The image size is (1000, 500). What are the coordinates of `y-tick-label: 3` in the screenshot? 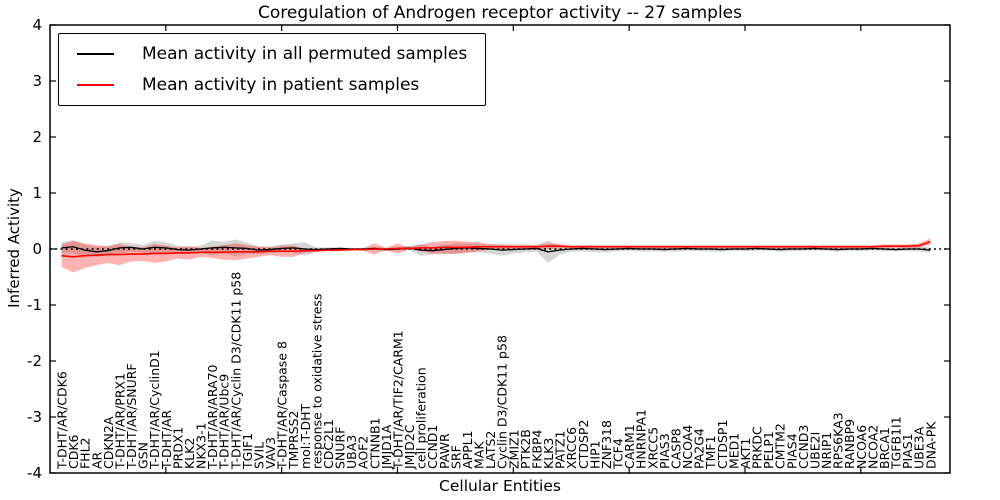 It's located at (37, 81).